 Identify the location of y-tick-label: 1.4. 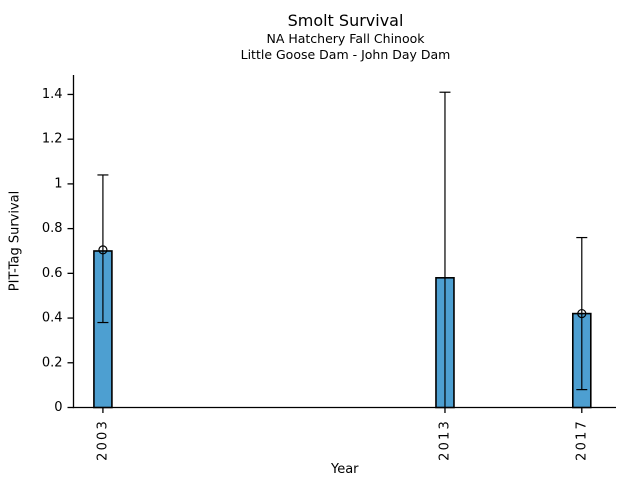
(52, 94).